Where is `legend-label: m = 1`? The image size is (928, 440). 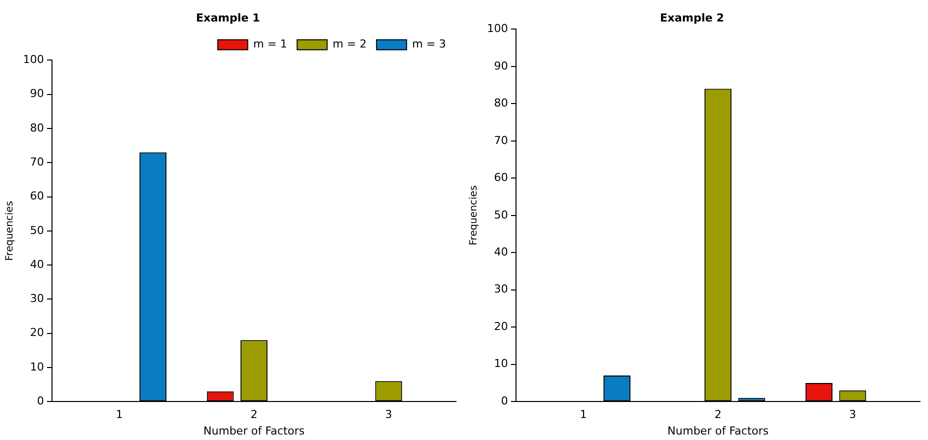
legend-label: m = 1 is located at coordinates (270, 44).